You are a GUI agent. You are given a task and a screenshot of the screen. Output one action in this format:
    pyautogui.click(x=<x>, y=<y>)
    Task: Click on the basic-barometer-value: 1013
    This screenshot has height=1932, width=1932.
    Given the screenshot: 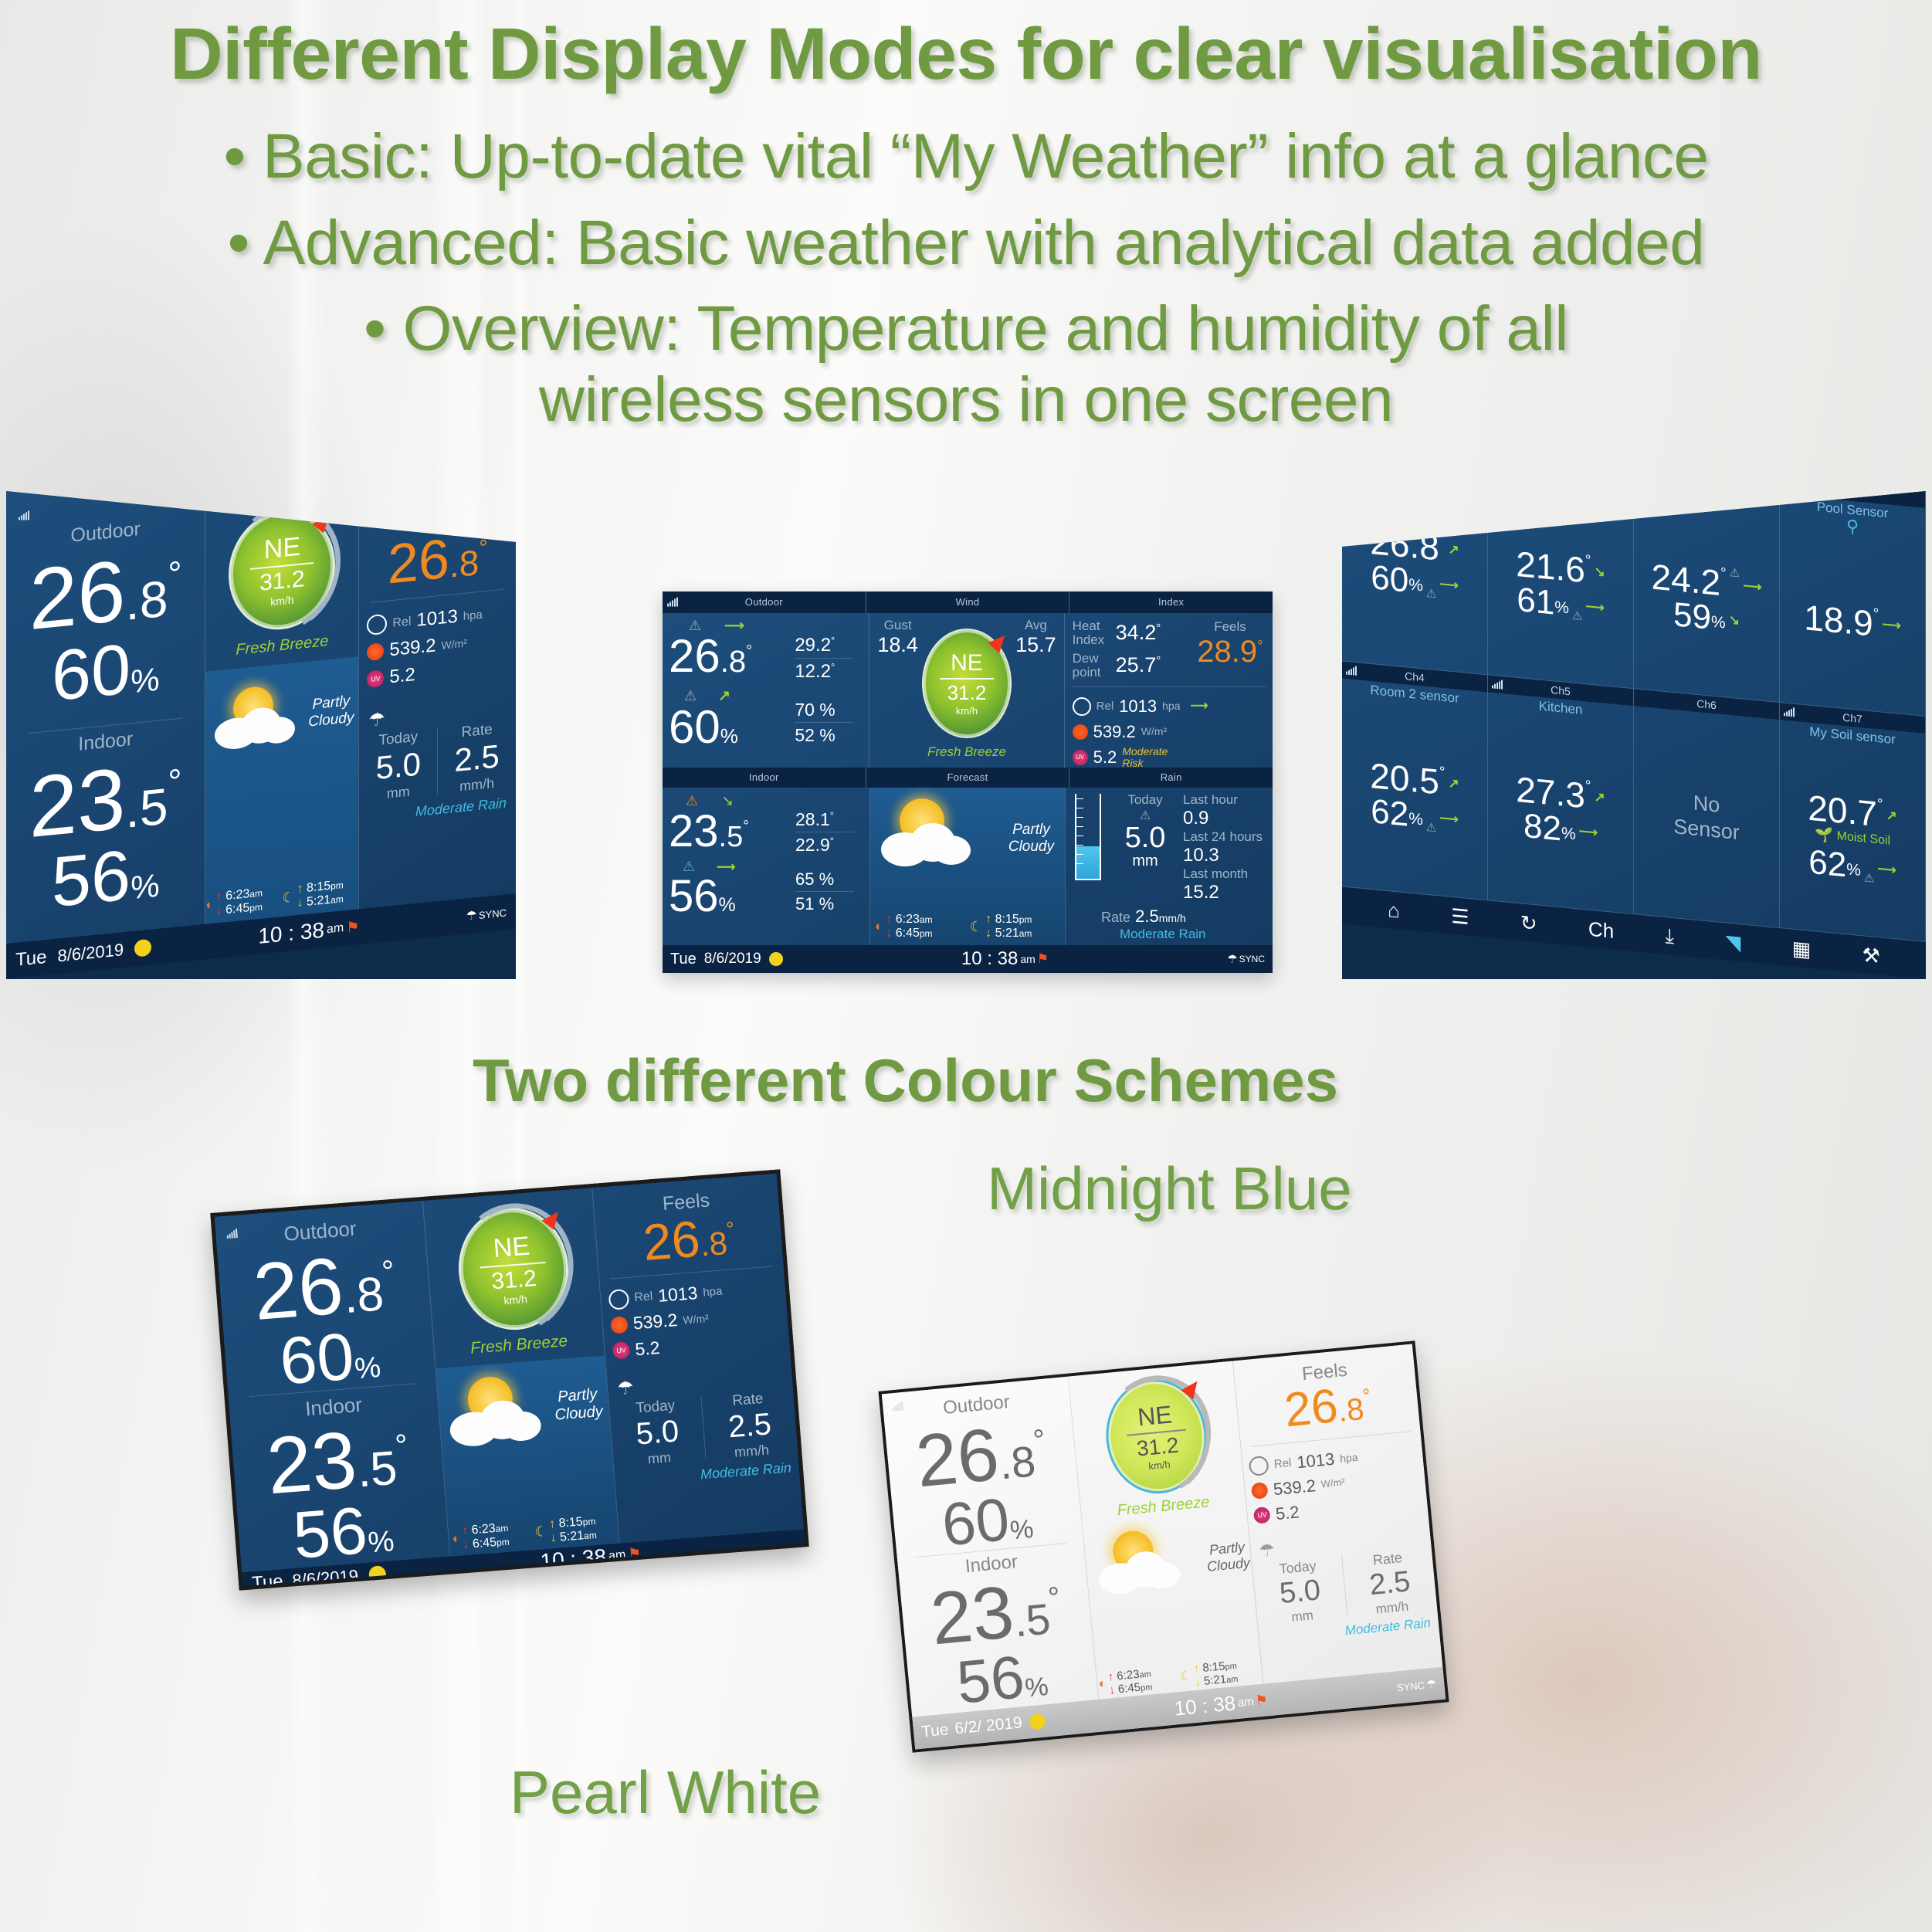 What is the action you would take?
    pyautogui.click(x=437, y=618)
    